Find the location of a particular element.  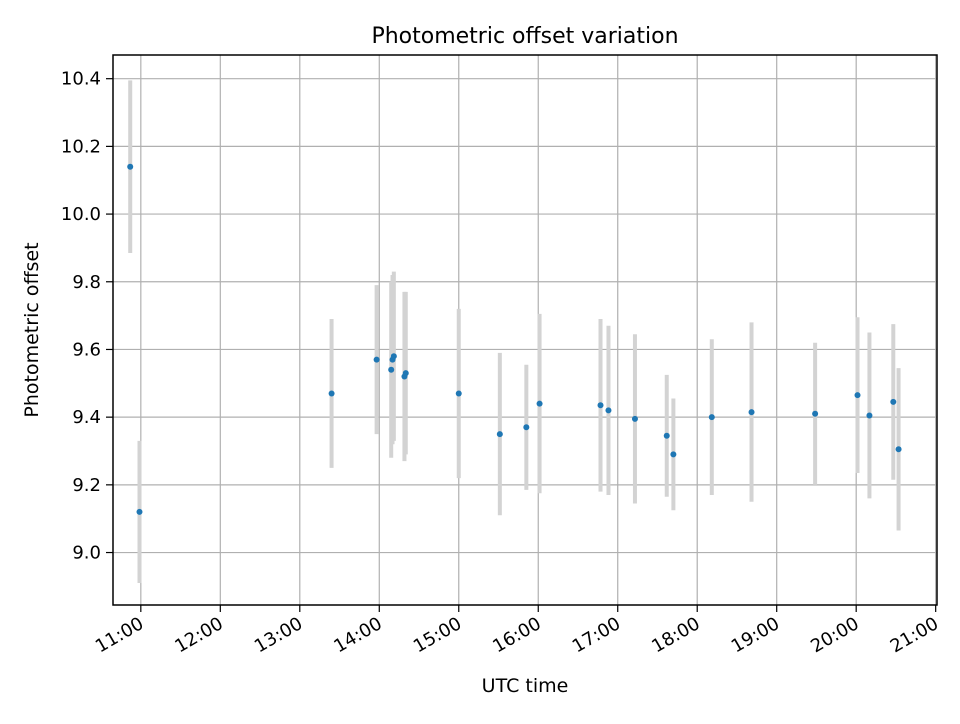

x-tick-label: 14:00 is located at coordinates (357, 635).